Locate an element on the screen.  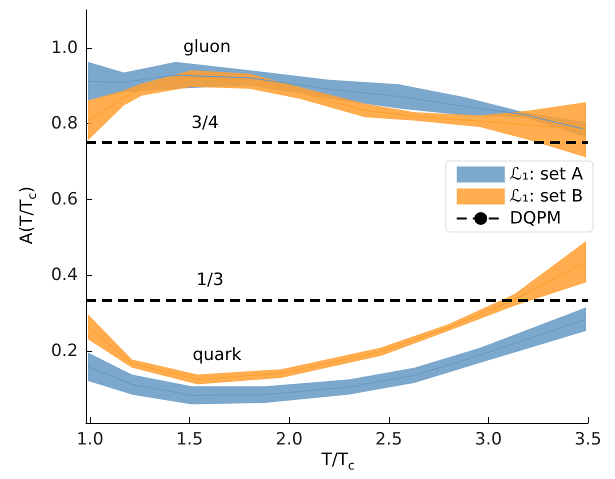
y-tick-label: 1.0 is located at coordinates (64, 48).